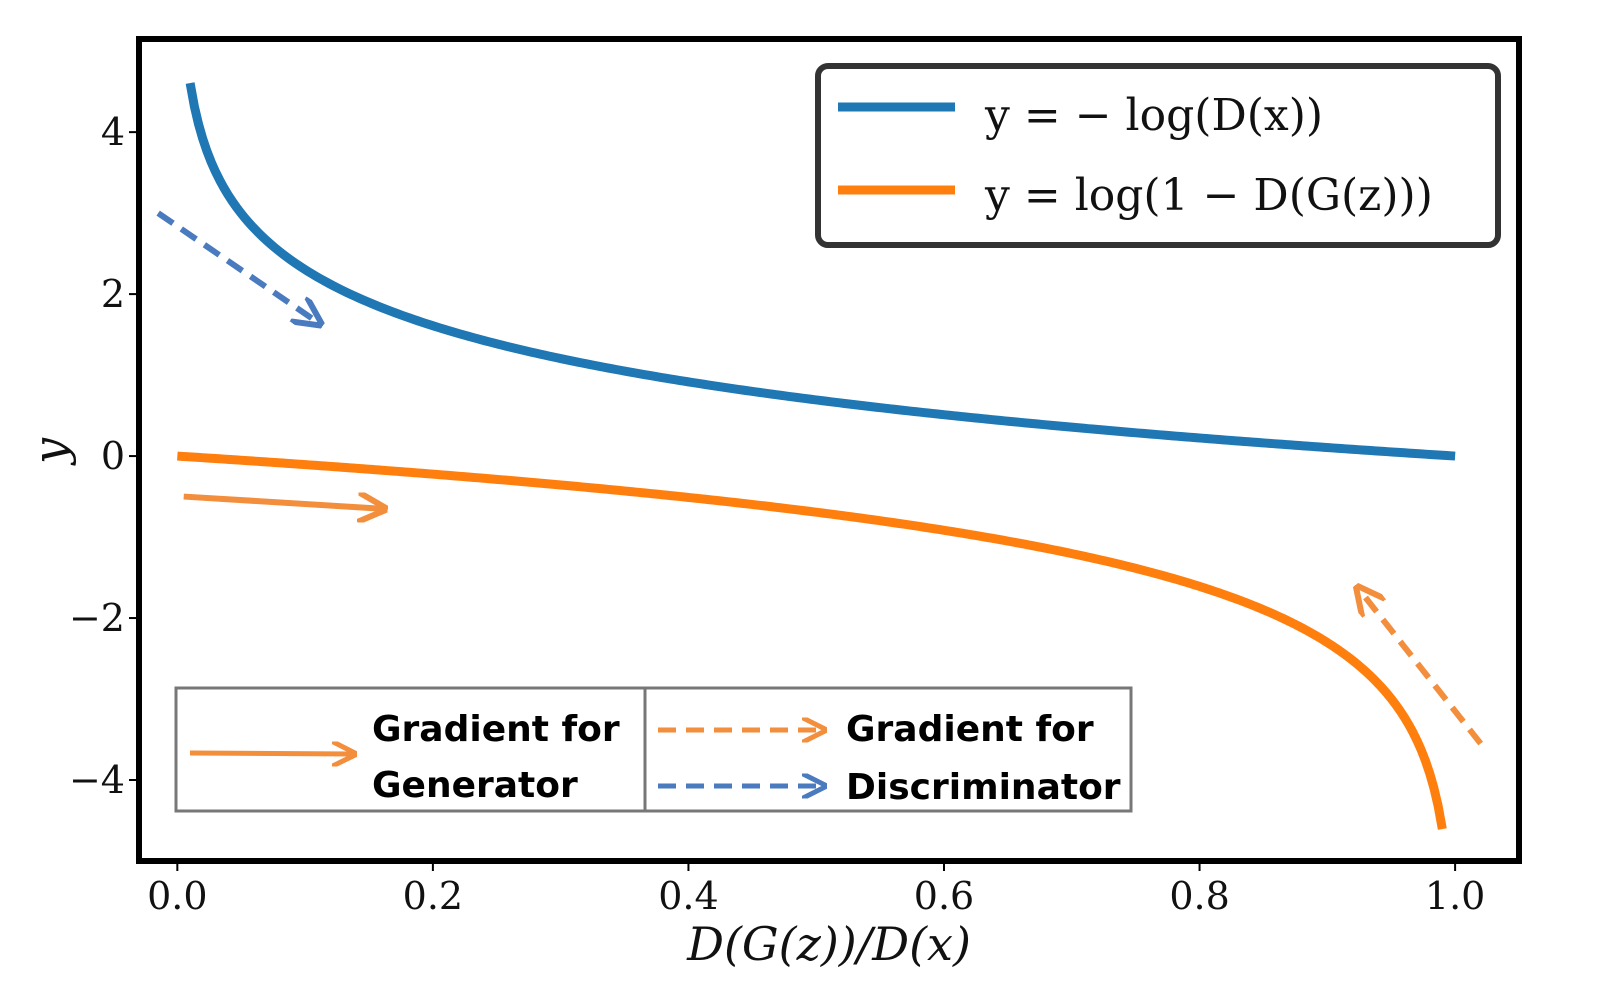 This screenshot has height=1001, width=1608. Describe the element at coordinates (50, 451) in the screenshot. I see `y-axis-label: y` at that location.